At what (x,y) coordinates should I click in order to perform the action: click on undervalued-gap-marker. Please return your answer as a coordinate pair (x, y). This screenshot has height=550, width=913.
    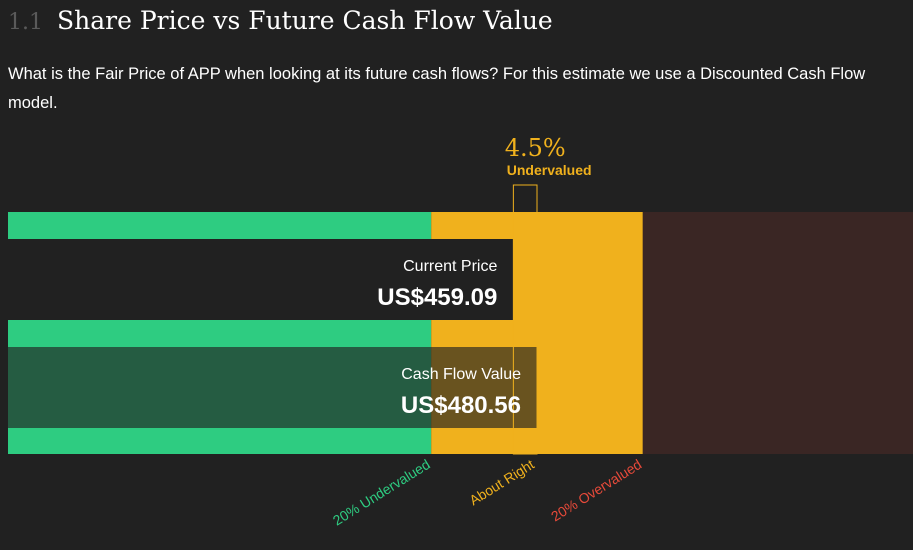
    Looking at the image, I should click on (525, 319).